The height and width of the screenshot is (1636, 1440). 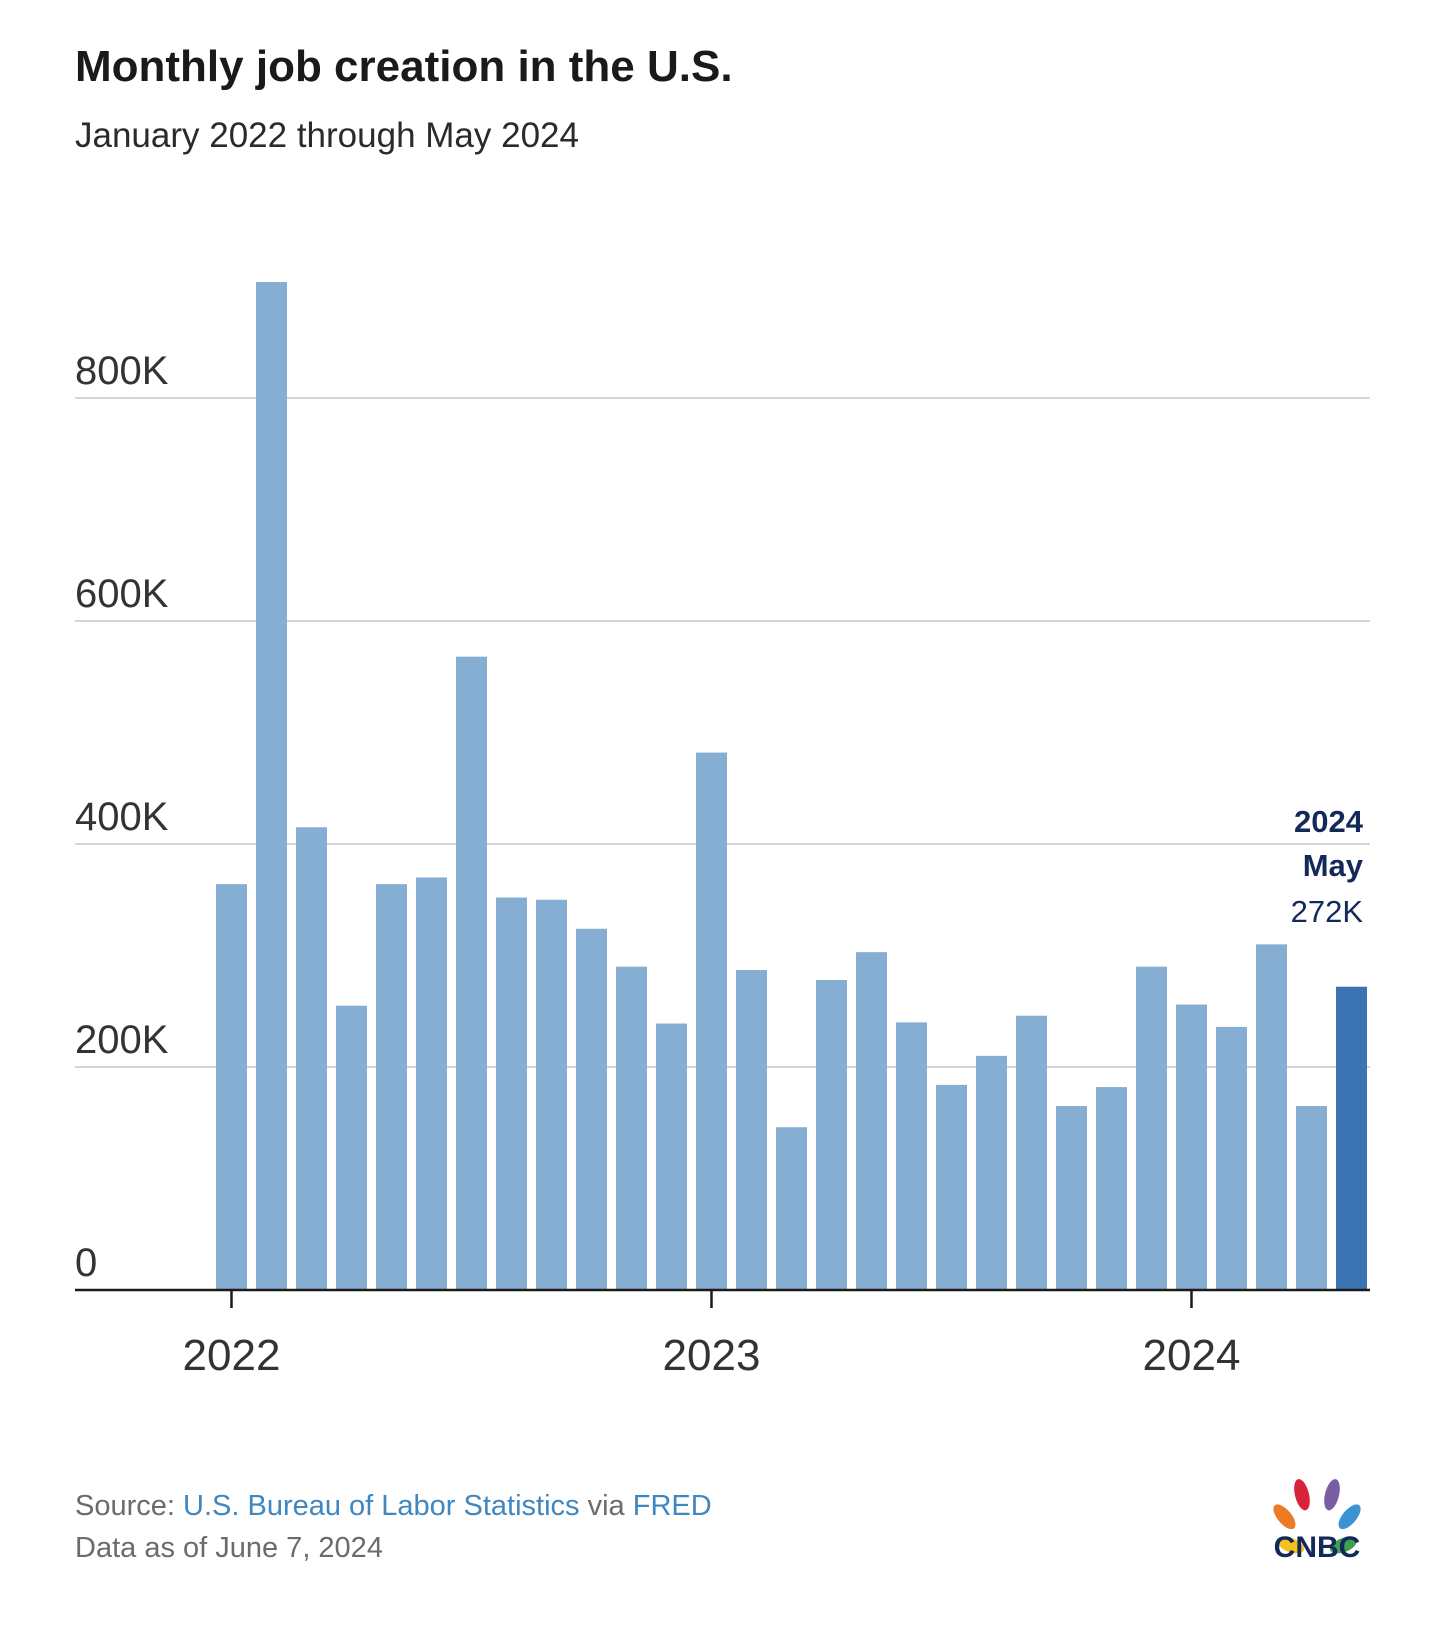 What do you see at coordinates (122, 1040) in the screenshot?
I see `y-tick-label: 200K` at bounding box center [122, 1040].